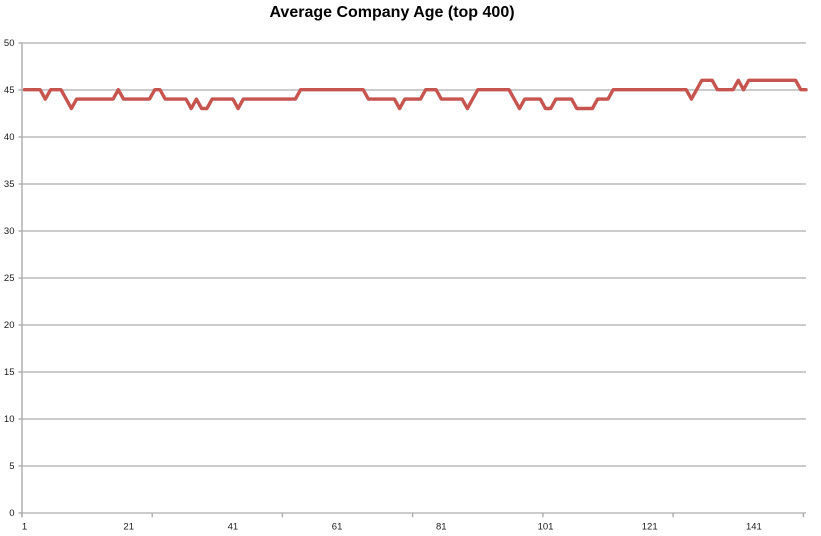  I want to click on svg-text: 81, so click(441, 527).